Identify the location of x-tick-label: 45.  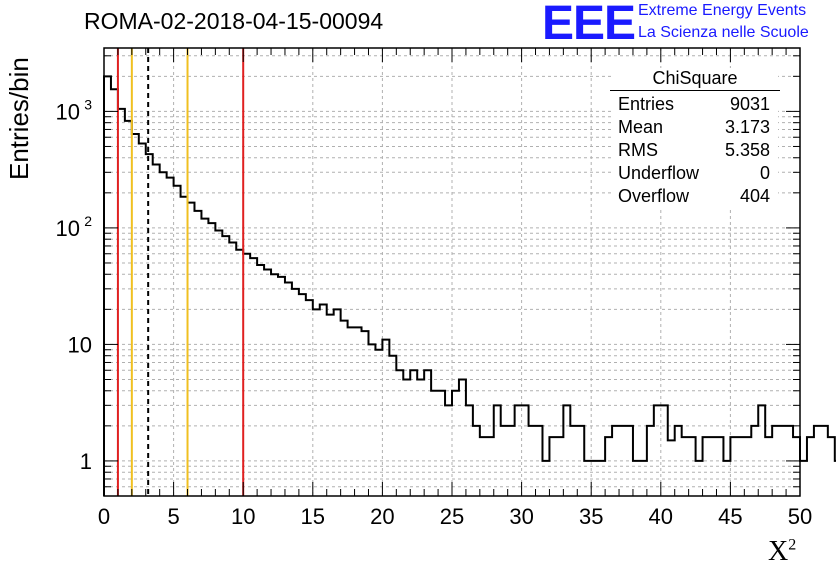
(730, 516).